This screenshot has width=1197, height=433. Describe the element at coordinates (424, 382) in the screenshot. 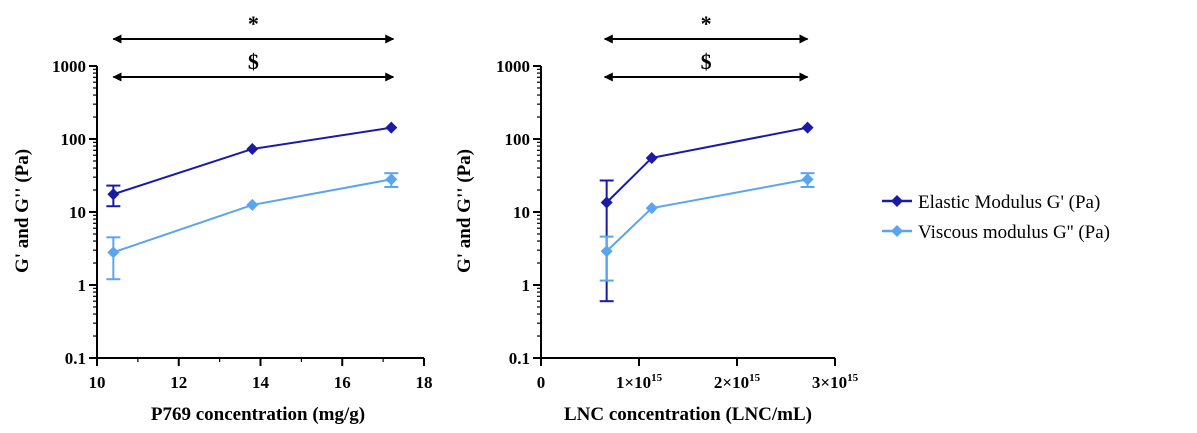

I see `x-tick-label: 18` at that location.